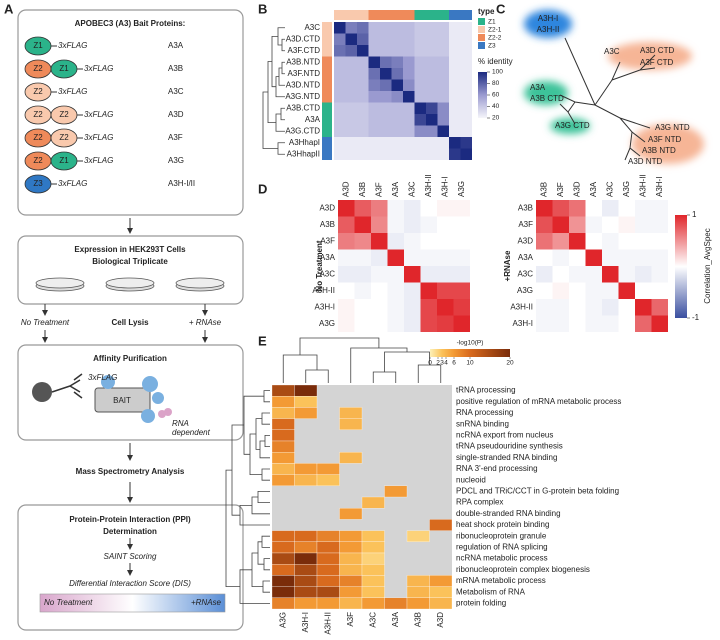  I want to click on column-label: A3H-II, so click(642, 185).